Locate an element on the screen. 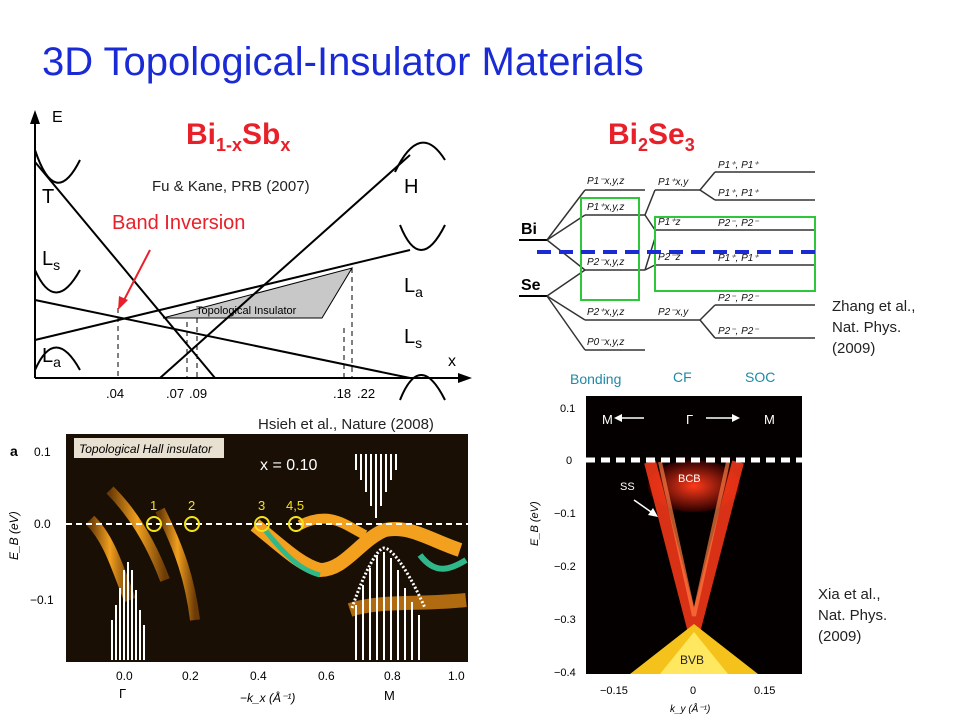 The width and height of the screenshot is (960, 720). xtick-b-015: 0.15 is located at coordinates (764, 691).